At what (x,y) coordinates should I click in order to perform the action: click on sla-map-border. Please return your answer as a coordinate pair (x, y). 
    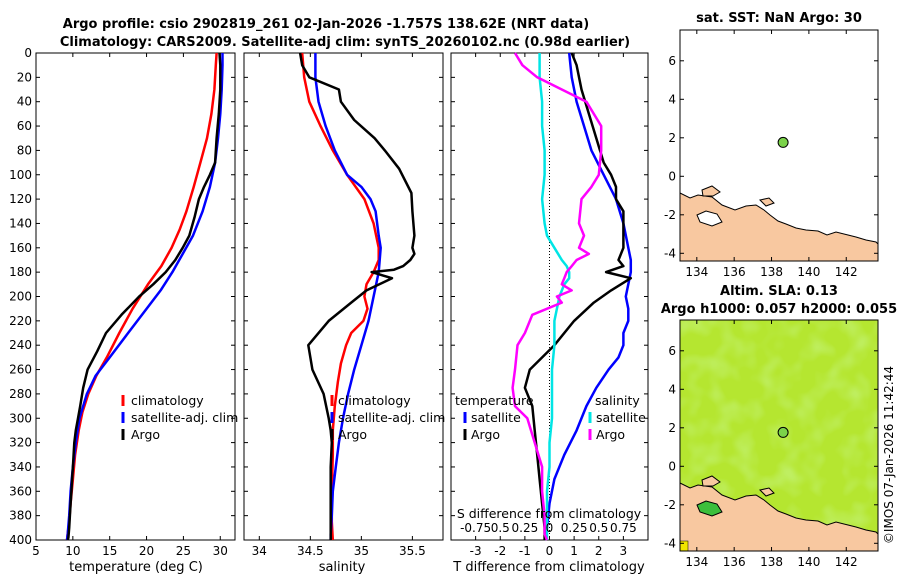
    Looking at the image, I should click on (779, 435).